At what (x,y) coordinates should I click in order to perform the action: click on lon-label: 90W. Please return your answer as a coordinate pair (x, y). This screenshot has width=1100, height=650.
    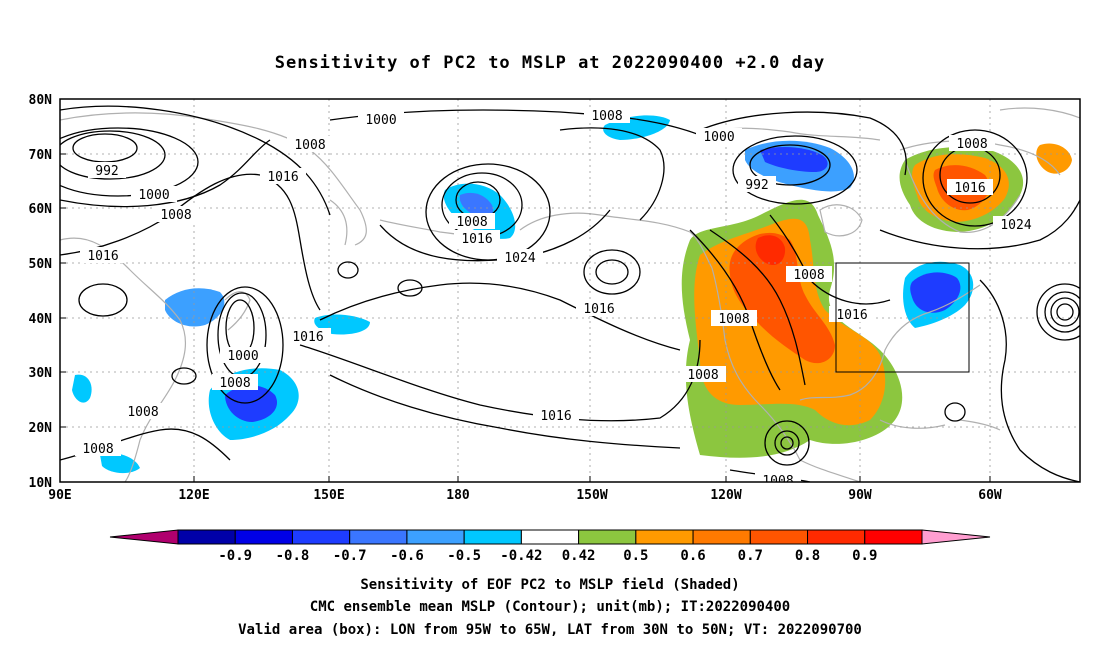
    Looking at the image, I should click on (860, 495).